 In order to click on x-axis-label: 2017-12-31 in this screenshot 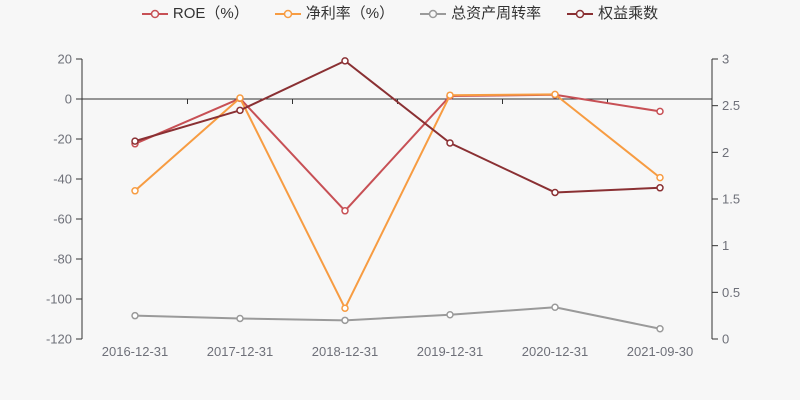, I will do `click(240, 351)`.